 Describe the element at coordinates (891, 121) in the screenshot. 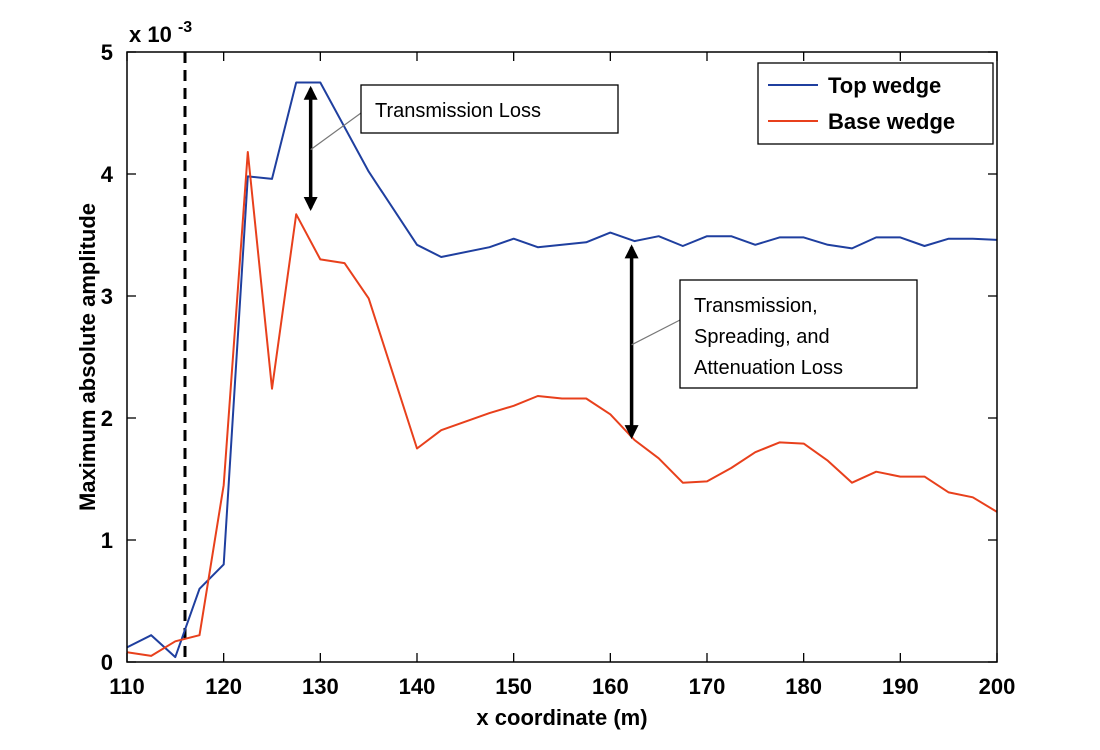

I see `legend-label: Base wedge` at that location.